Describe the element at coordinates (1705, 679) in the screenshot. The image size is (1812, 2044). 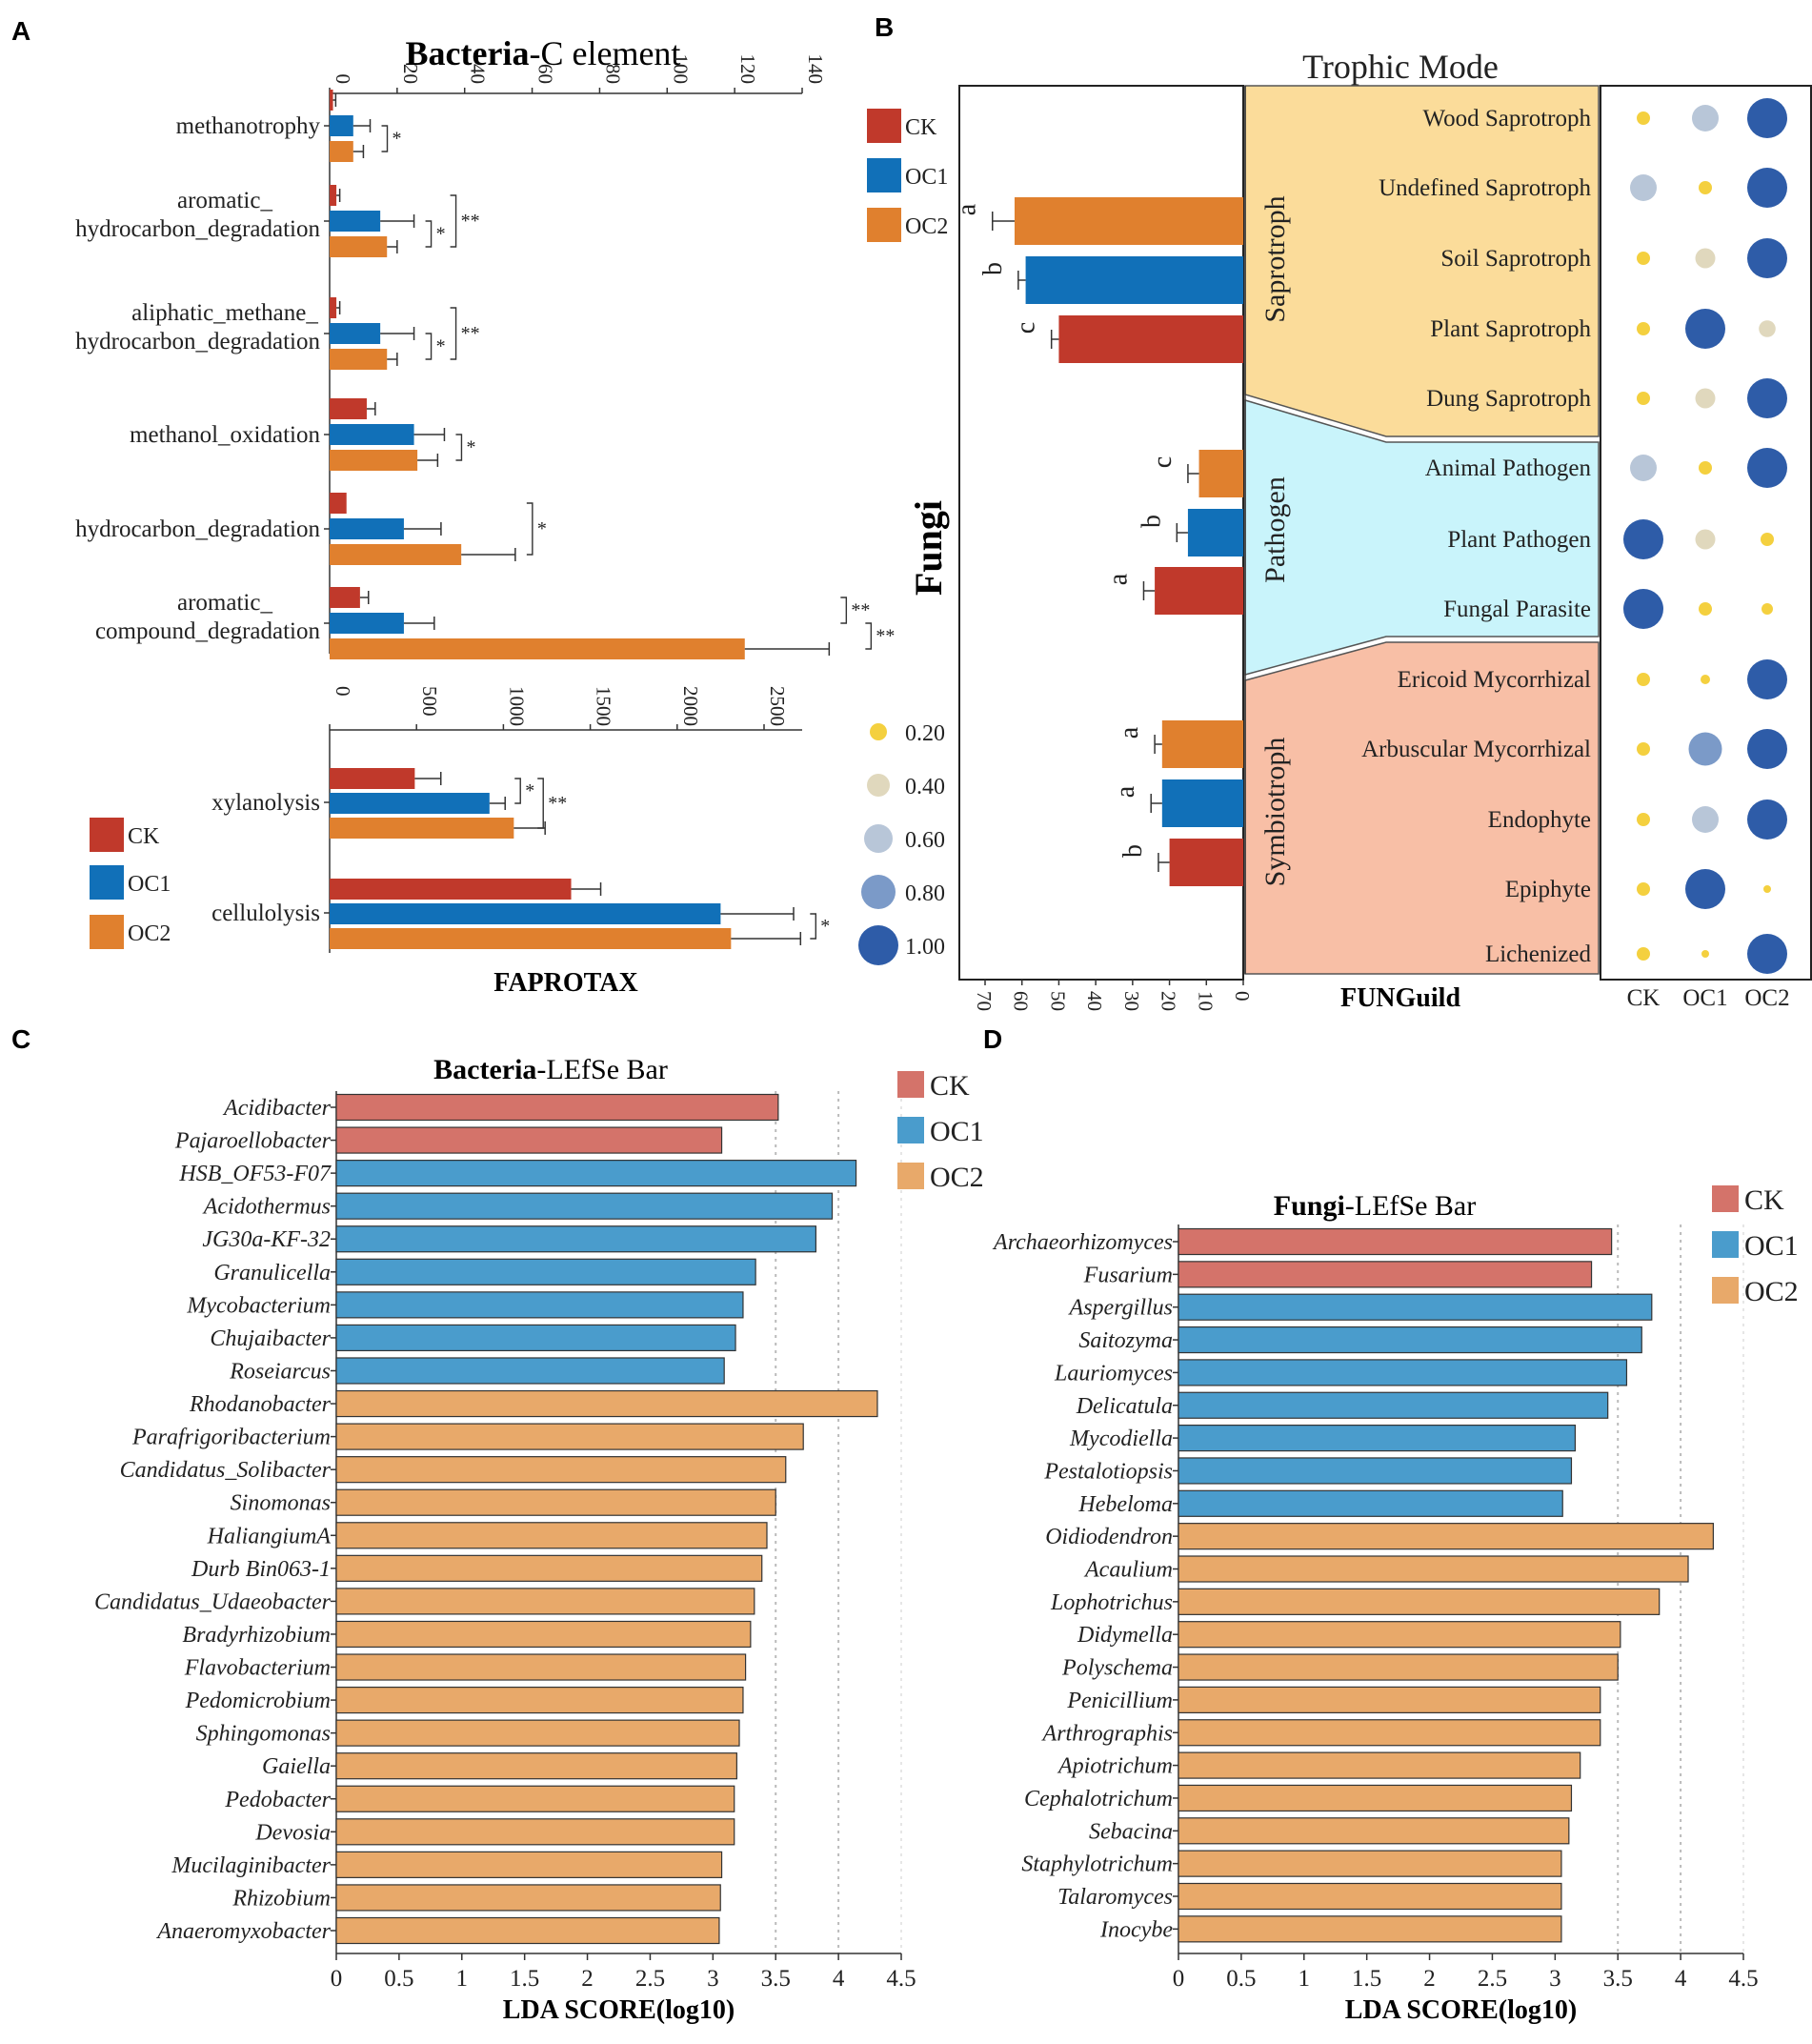
I see `b-dot-8-OC1` at that location.